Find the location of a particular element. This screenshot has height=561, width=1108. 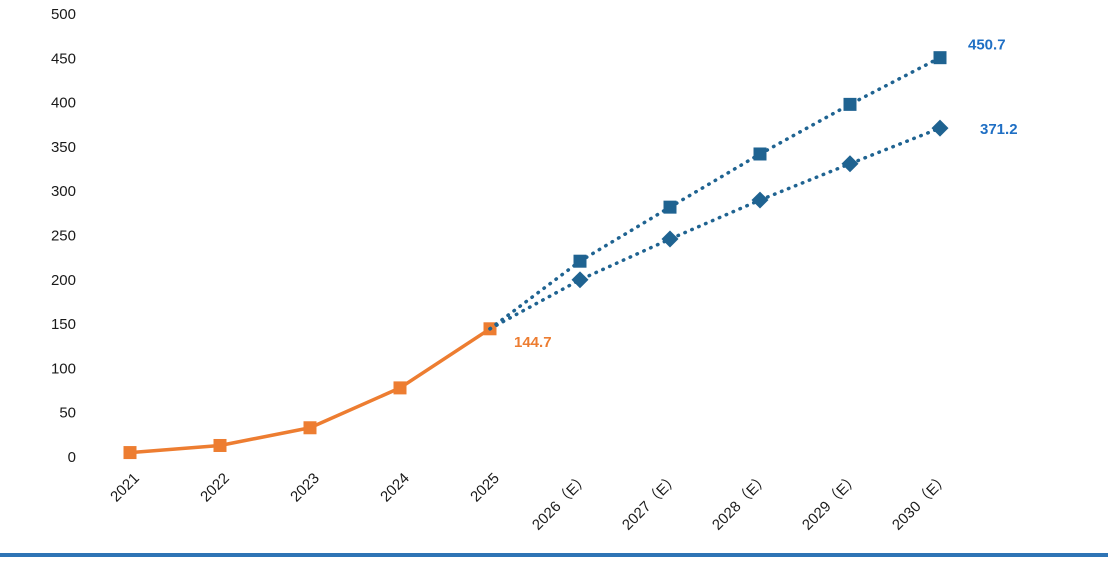

bottom-border is located at coordinates (554, 555).